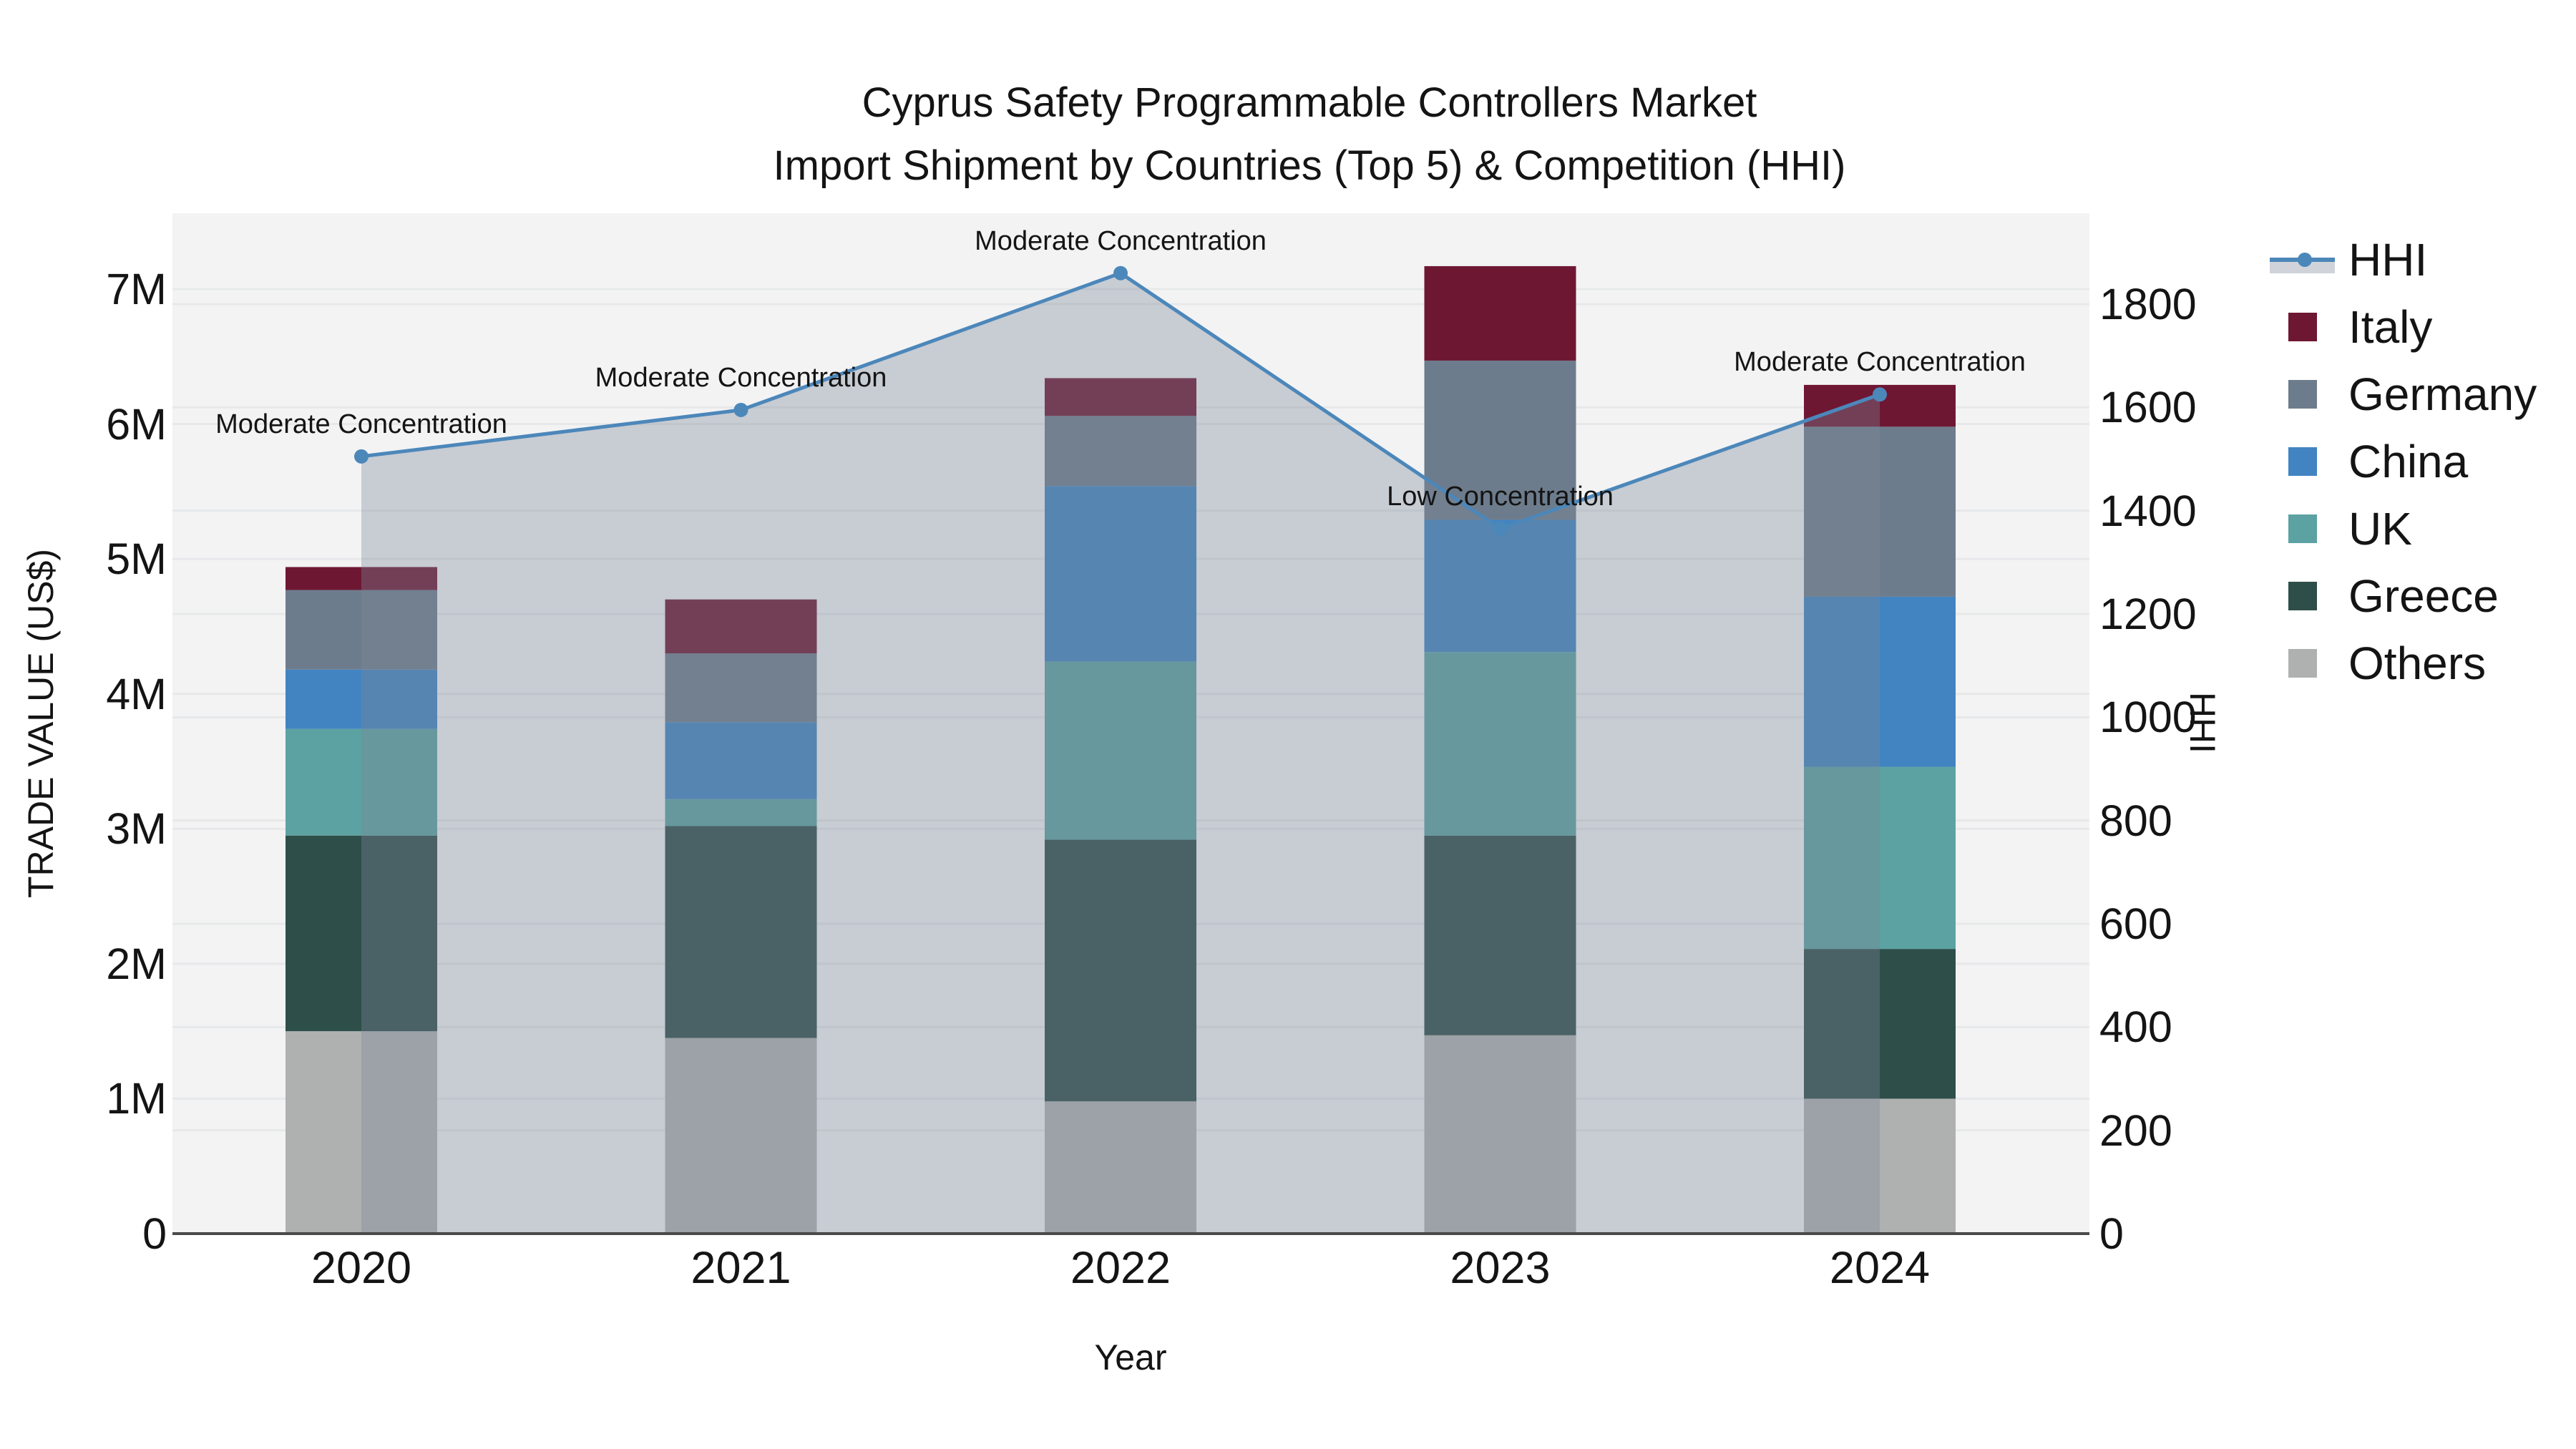 Image resolution: width=2576 pixels, height=1449 pixels. Describe the element at coordinates (2442, 394) in the screenshot. I see `legend-label-germany: Germany` at that location.